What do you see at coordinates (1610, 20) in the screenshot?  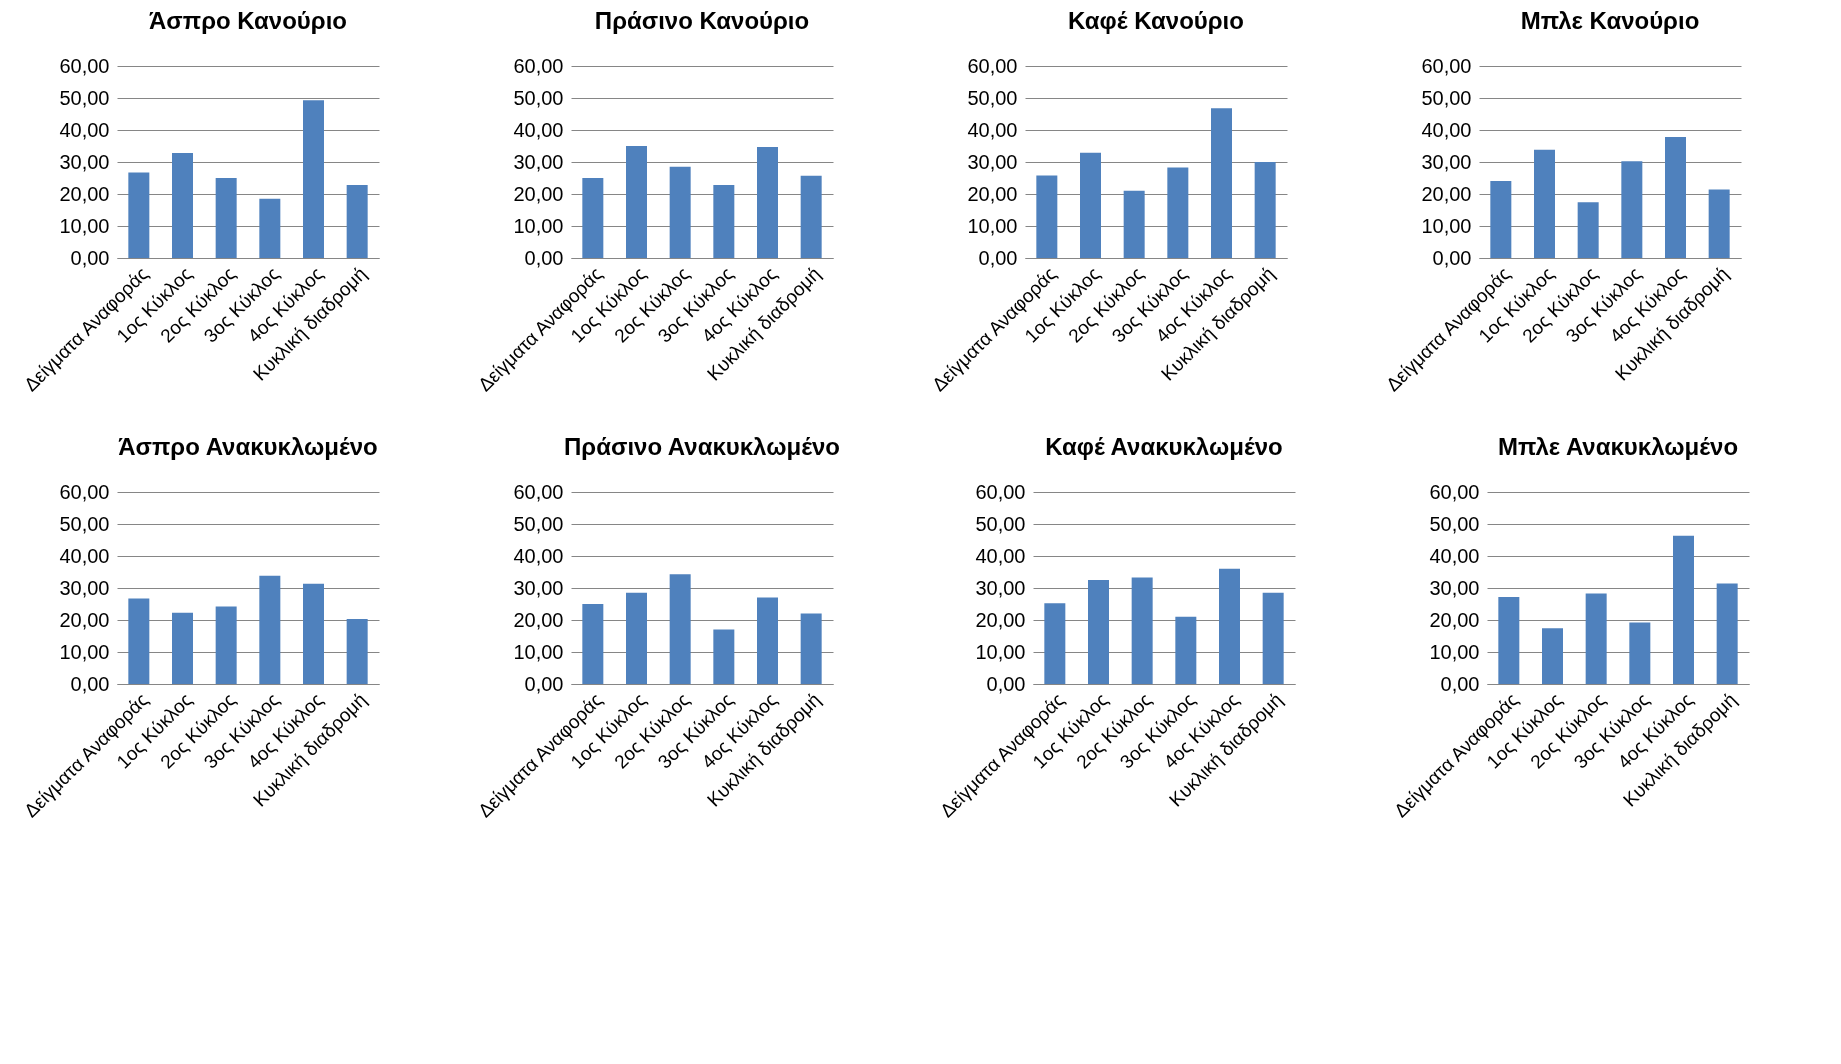 I see `chart-title: Μπλε Κανούριο` at bounding box center [1610, 20].